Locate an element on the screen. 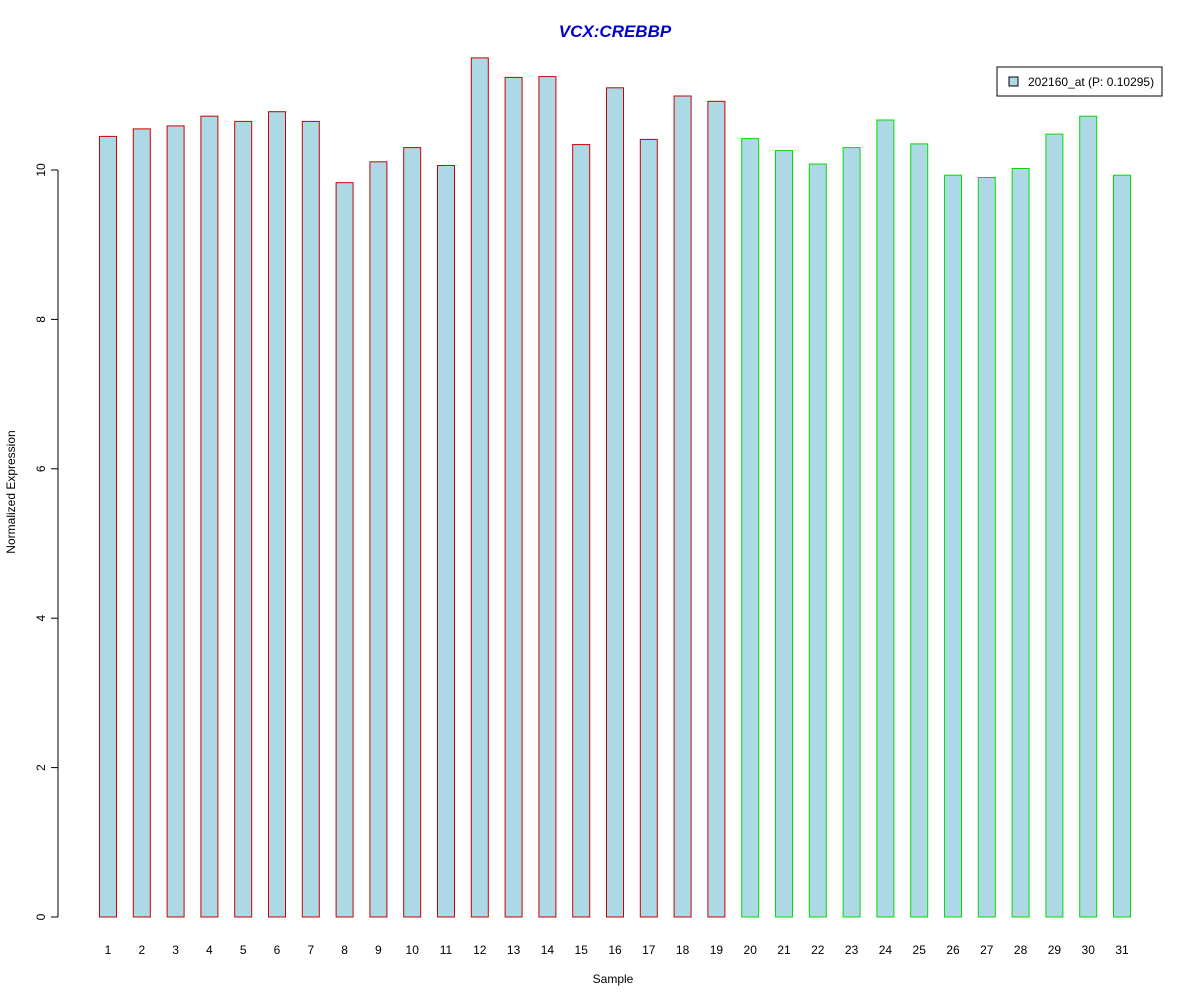 This screenshot has width=1200, height=1000. x-tick-label: 17 is located at coordinates (649, 950).